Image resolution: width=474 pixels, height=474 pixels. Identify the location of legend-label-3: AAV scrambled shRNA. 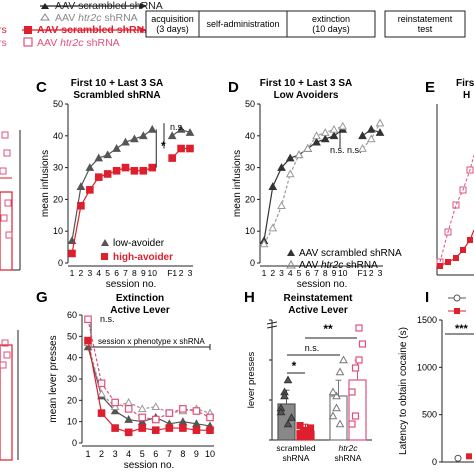
(94, 30).